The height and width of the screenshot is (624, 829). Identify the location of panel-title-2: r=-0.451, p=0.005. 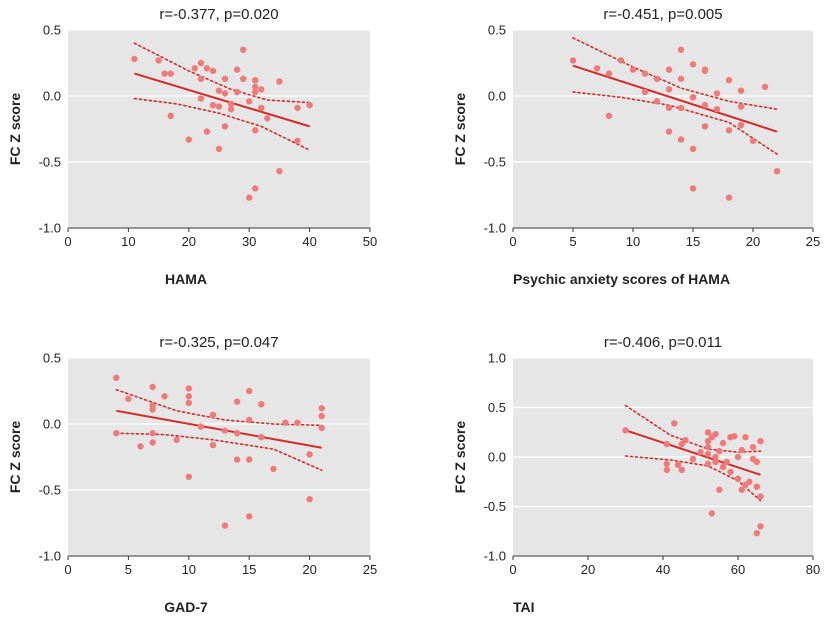
(662, 14).